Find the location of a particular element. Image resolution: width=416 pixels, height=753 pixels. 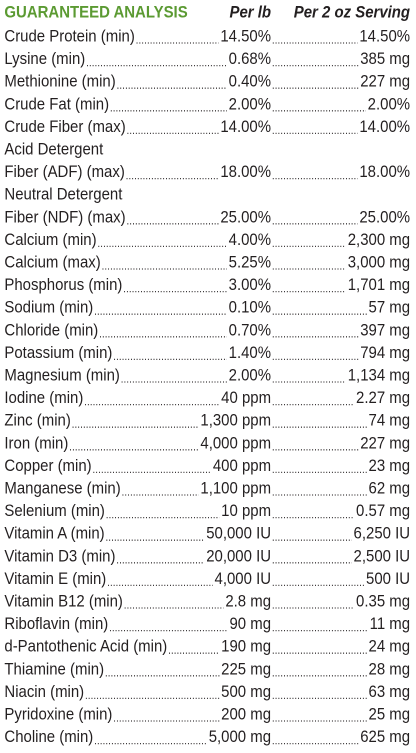

row-label: Magnesium (min) is located at coordinates (61, 376).